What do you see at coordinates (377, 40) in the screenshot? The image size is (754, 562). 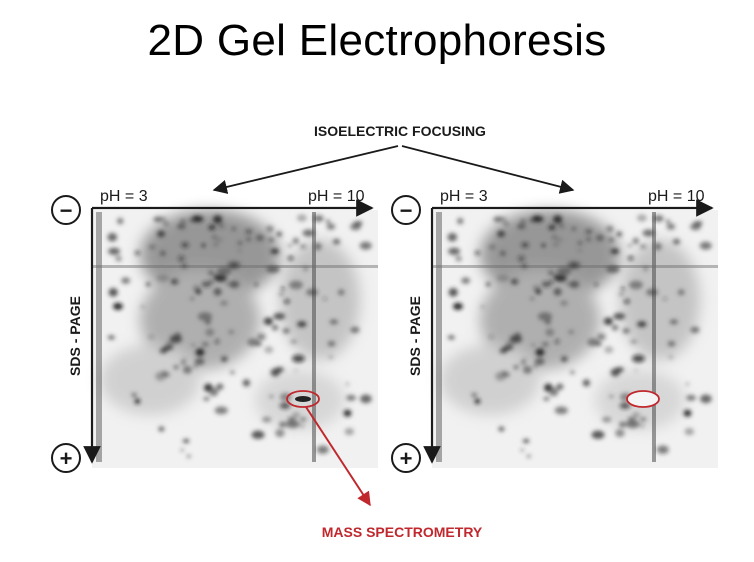 I see `page-title: 2D Gel Electrophoresis` at bounding box center [377, 40].